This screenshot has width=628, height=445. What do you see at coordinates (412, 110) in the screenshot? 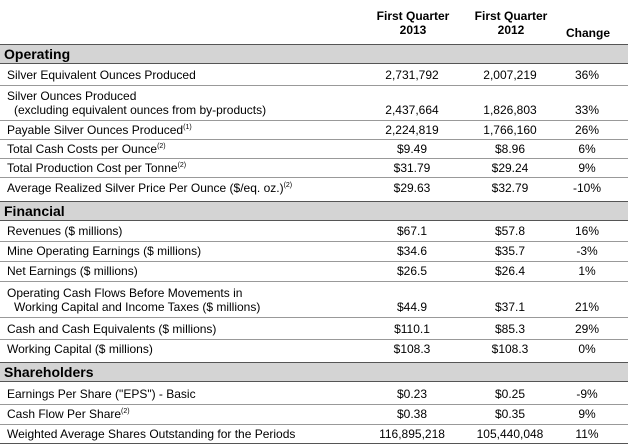
I see `value-2013: 2,437,664` at bounding box center [412, 110].